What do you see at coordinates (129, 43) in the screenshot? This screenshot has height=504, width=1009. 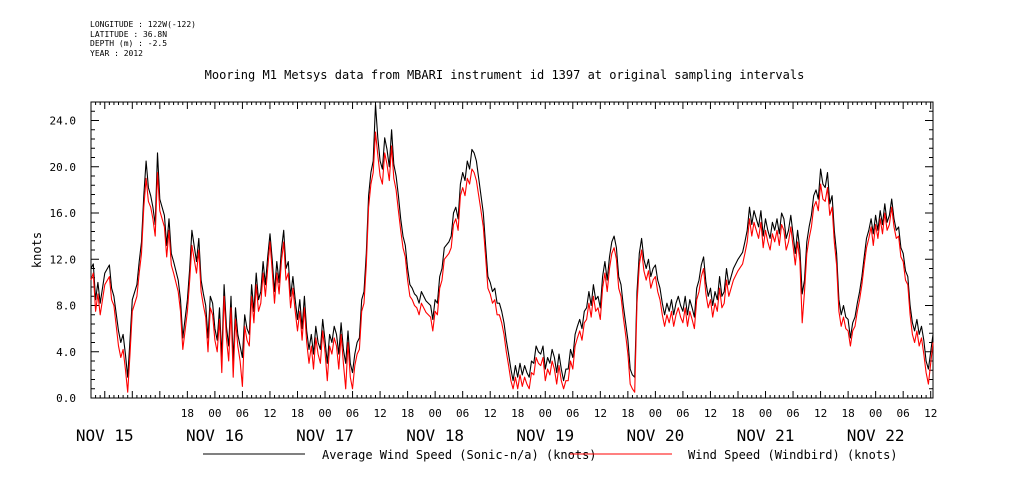 I see `meta-depth: DEPTH (m) : -2.5` at bounding box center [129, 43].